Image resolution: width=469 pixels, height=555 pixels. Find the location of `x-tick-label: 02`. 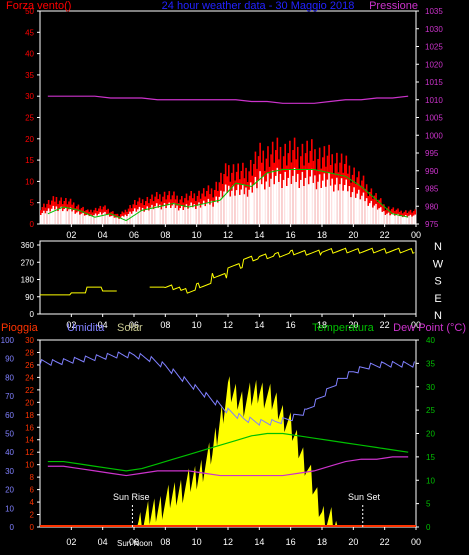

x-tick-label: 02 is located at coordinates (71, 542).